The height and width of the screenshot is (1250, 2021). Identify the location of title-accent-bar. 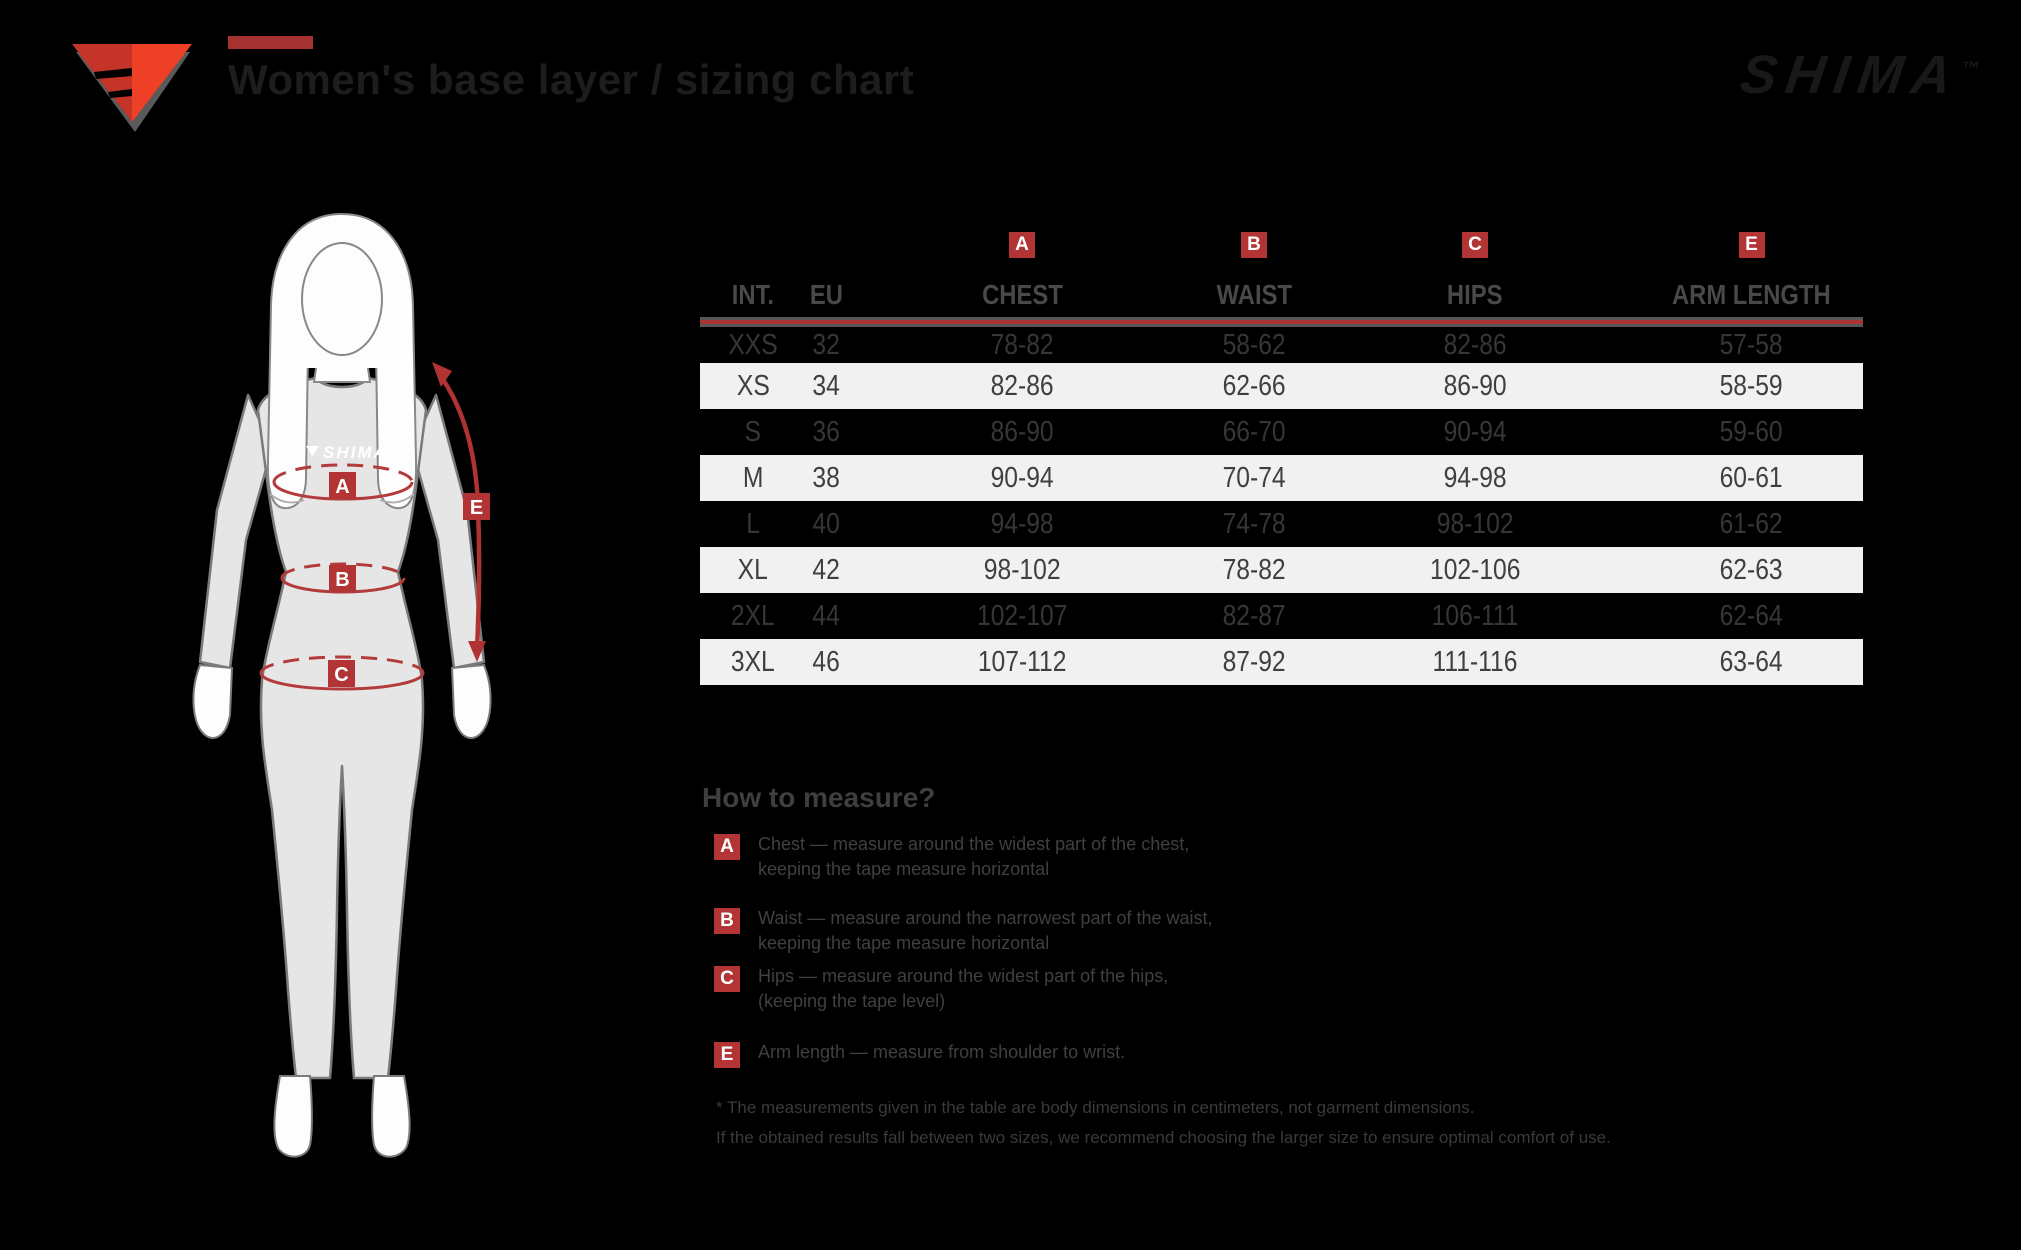
(270, 42).